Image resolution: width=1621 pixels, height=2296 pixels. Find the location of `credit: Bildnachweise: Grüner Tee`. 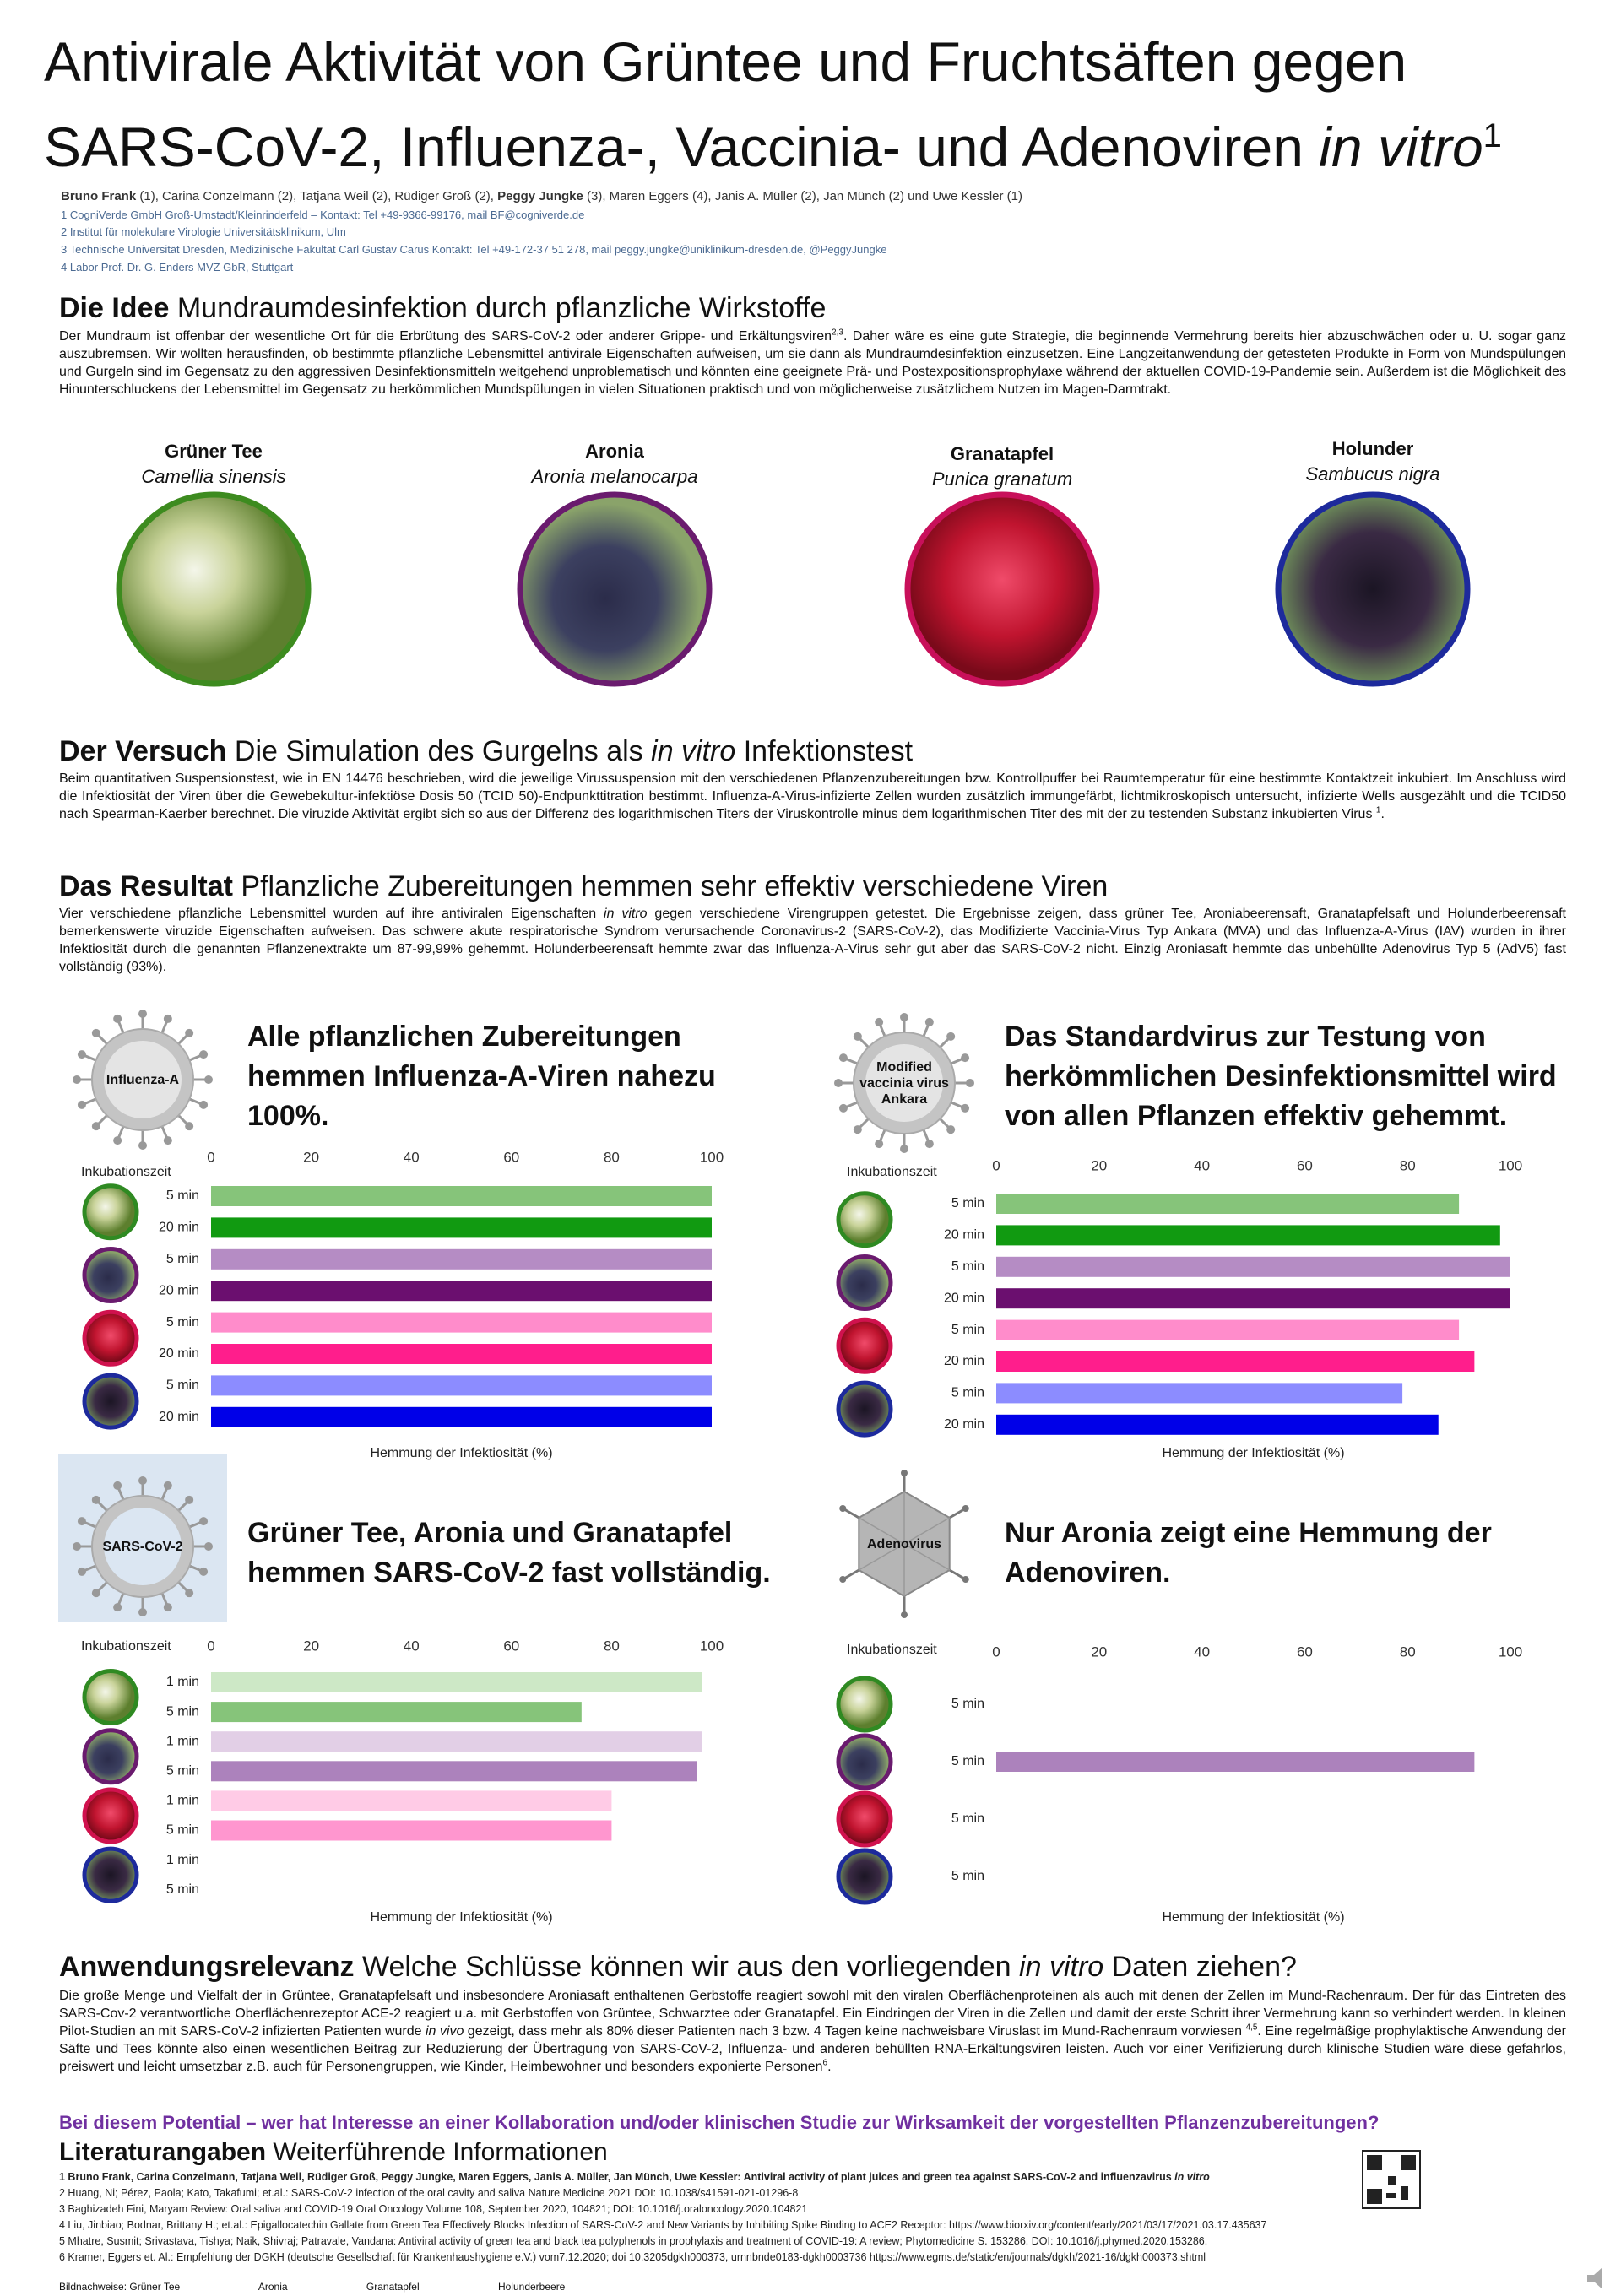

credit: Bildnachweise: Grüner Tee is located at coordinates (120, 2287).